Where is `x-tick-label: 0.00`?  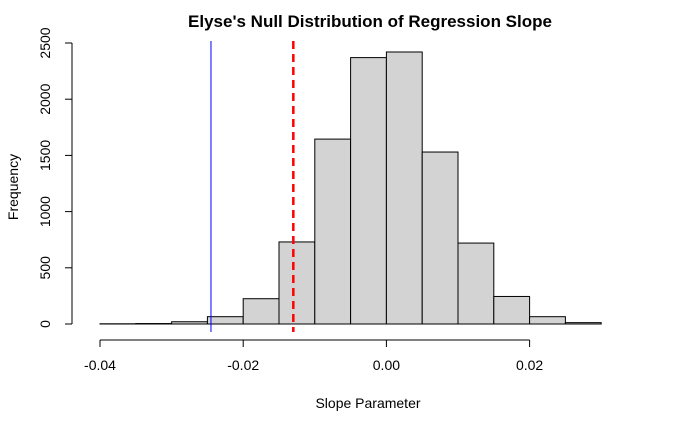
x-tick-label: 0.00 is located at coordinates (386, 365).